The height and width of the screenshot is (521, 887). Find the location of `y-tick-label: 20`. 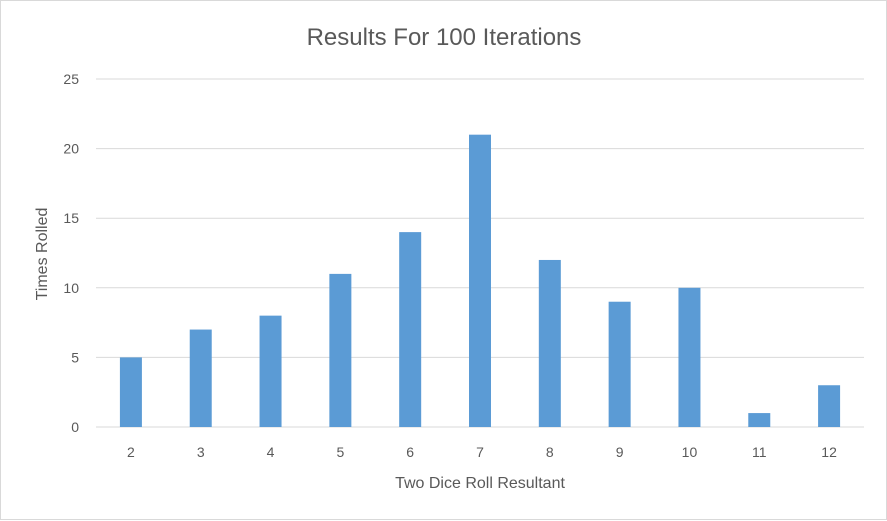

y-tick-label: 20 is located at coordinates (71, 149).